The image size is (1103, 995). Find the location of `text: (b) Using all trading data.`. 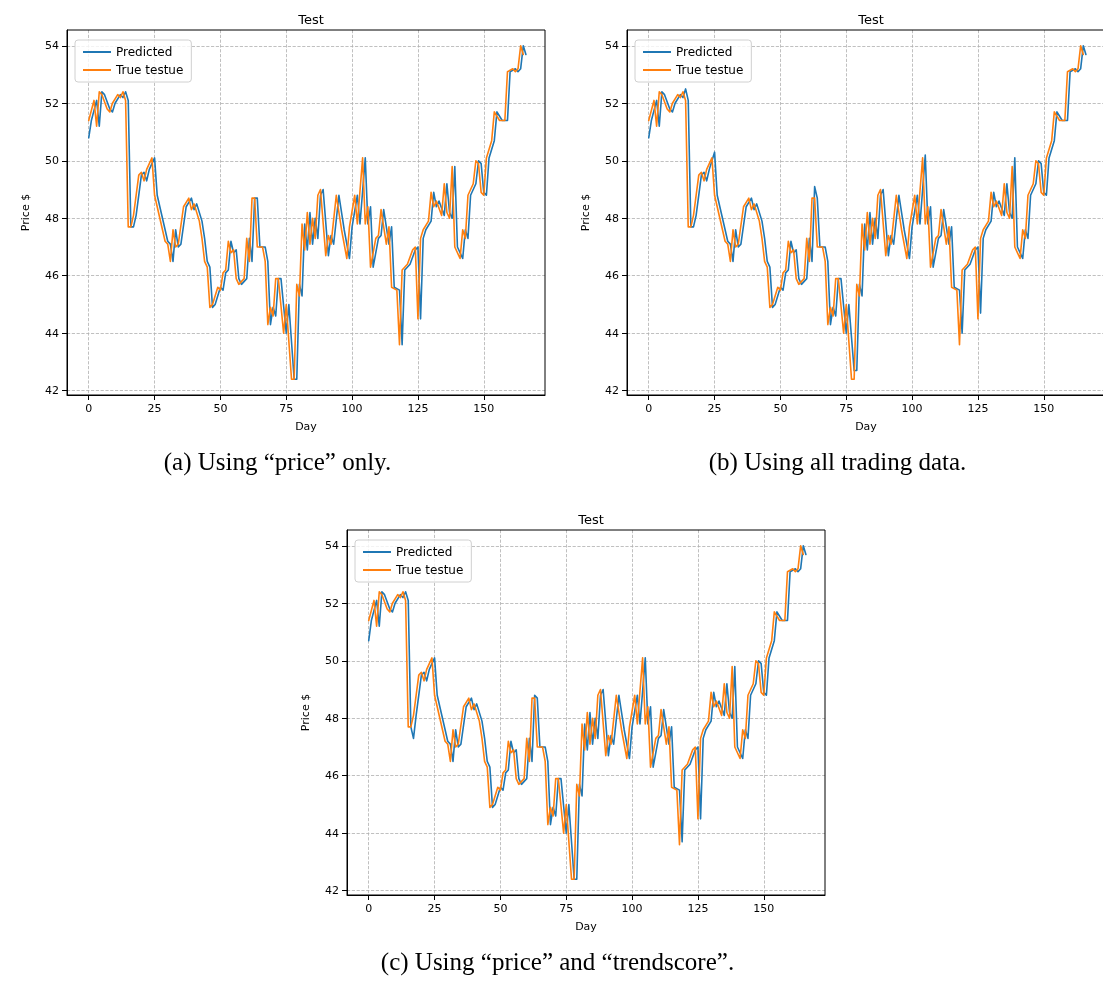

text: (b) Using all trading data. is located at coordinates (837, 462).